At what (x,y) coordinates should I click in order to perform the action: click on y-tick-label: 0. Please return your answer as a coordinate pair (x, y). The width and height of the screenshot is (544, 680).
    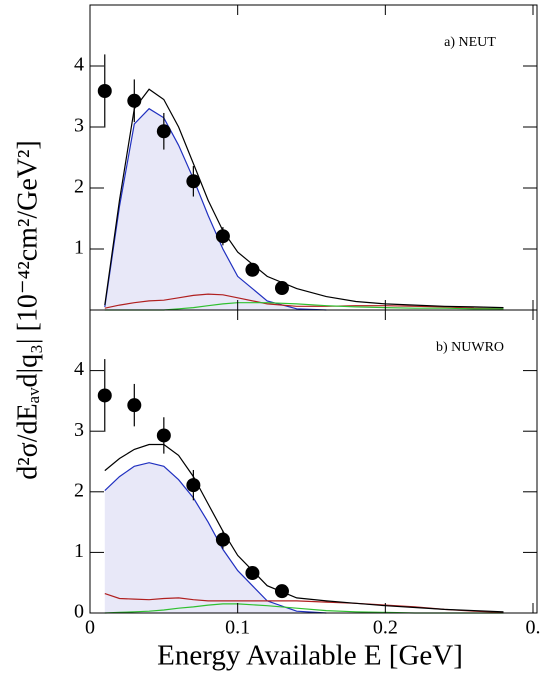
    Looking at the image, I should click on (79, 612).